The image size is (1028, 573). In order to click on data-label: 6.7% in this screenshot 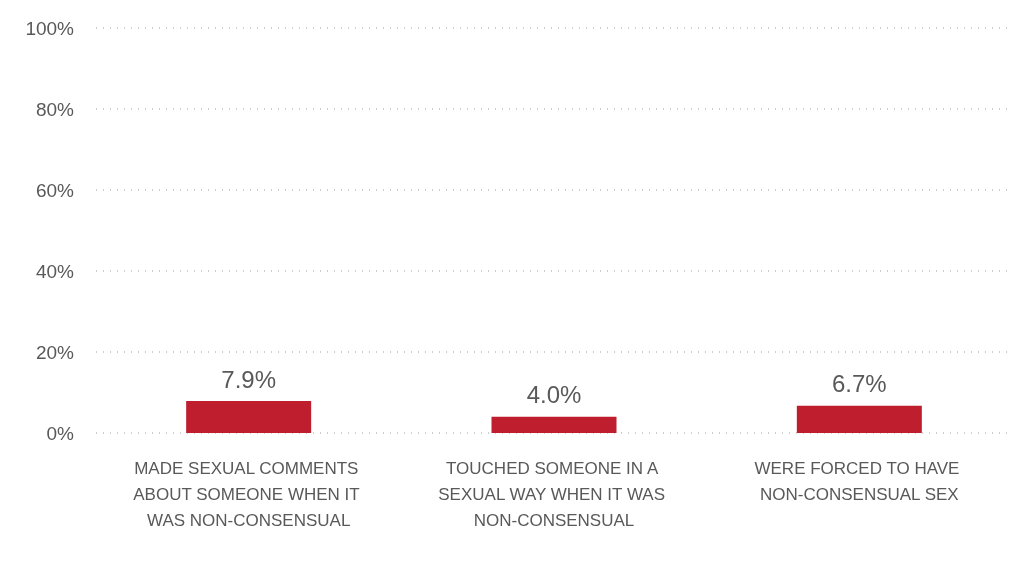, I will do `click(859, 384)`.